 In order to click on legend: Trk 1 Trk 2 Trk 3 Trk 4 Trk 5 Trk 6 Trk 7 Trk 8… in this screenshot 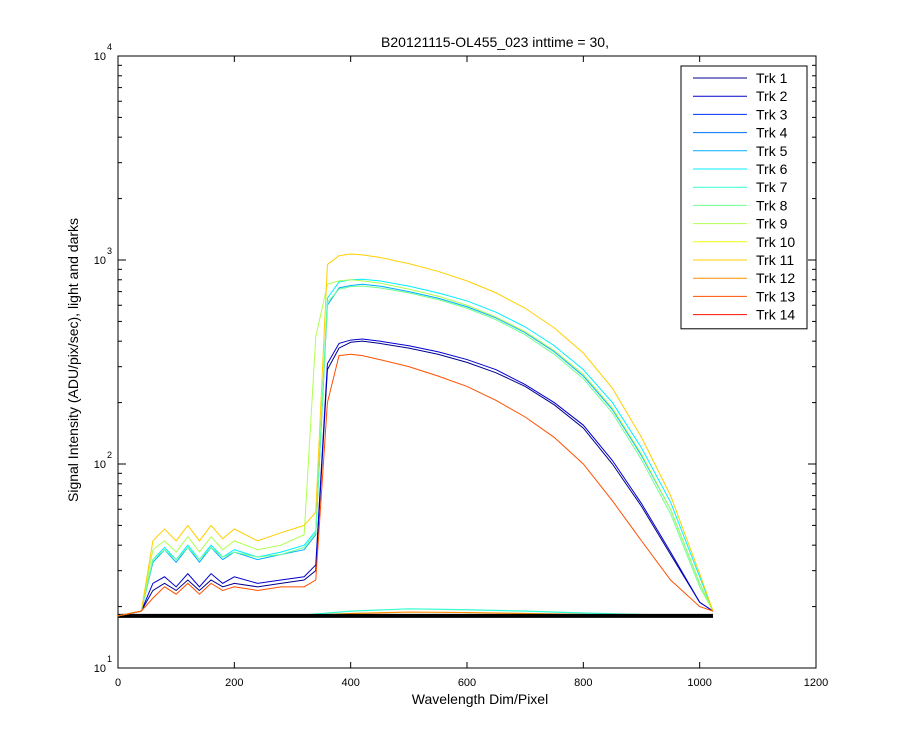, I will do `click(744, 197)`.